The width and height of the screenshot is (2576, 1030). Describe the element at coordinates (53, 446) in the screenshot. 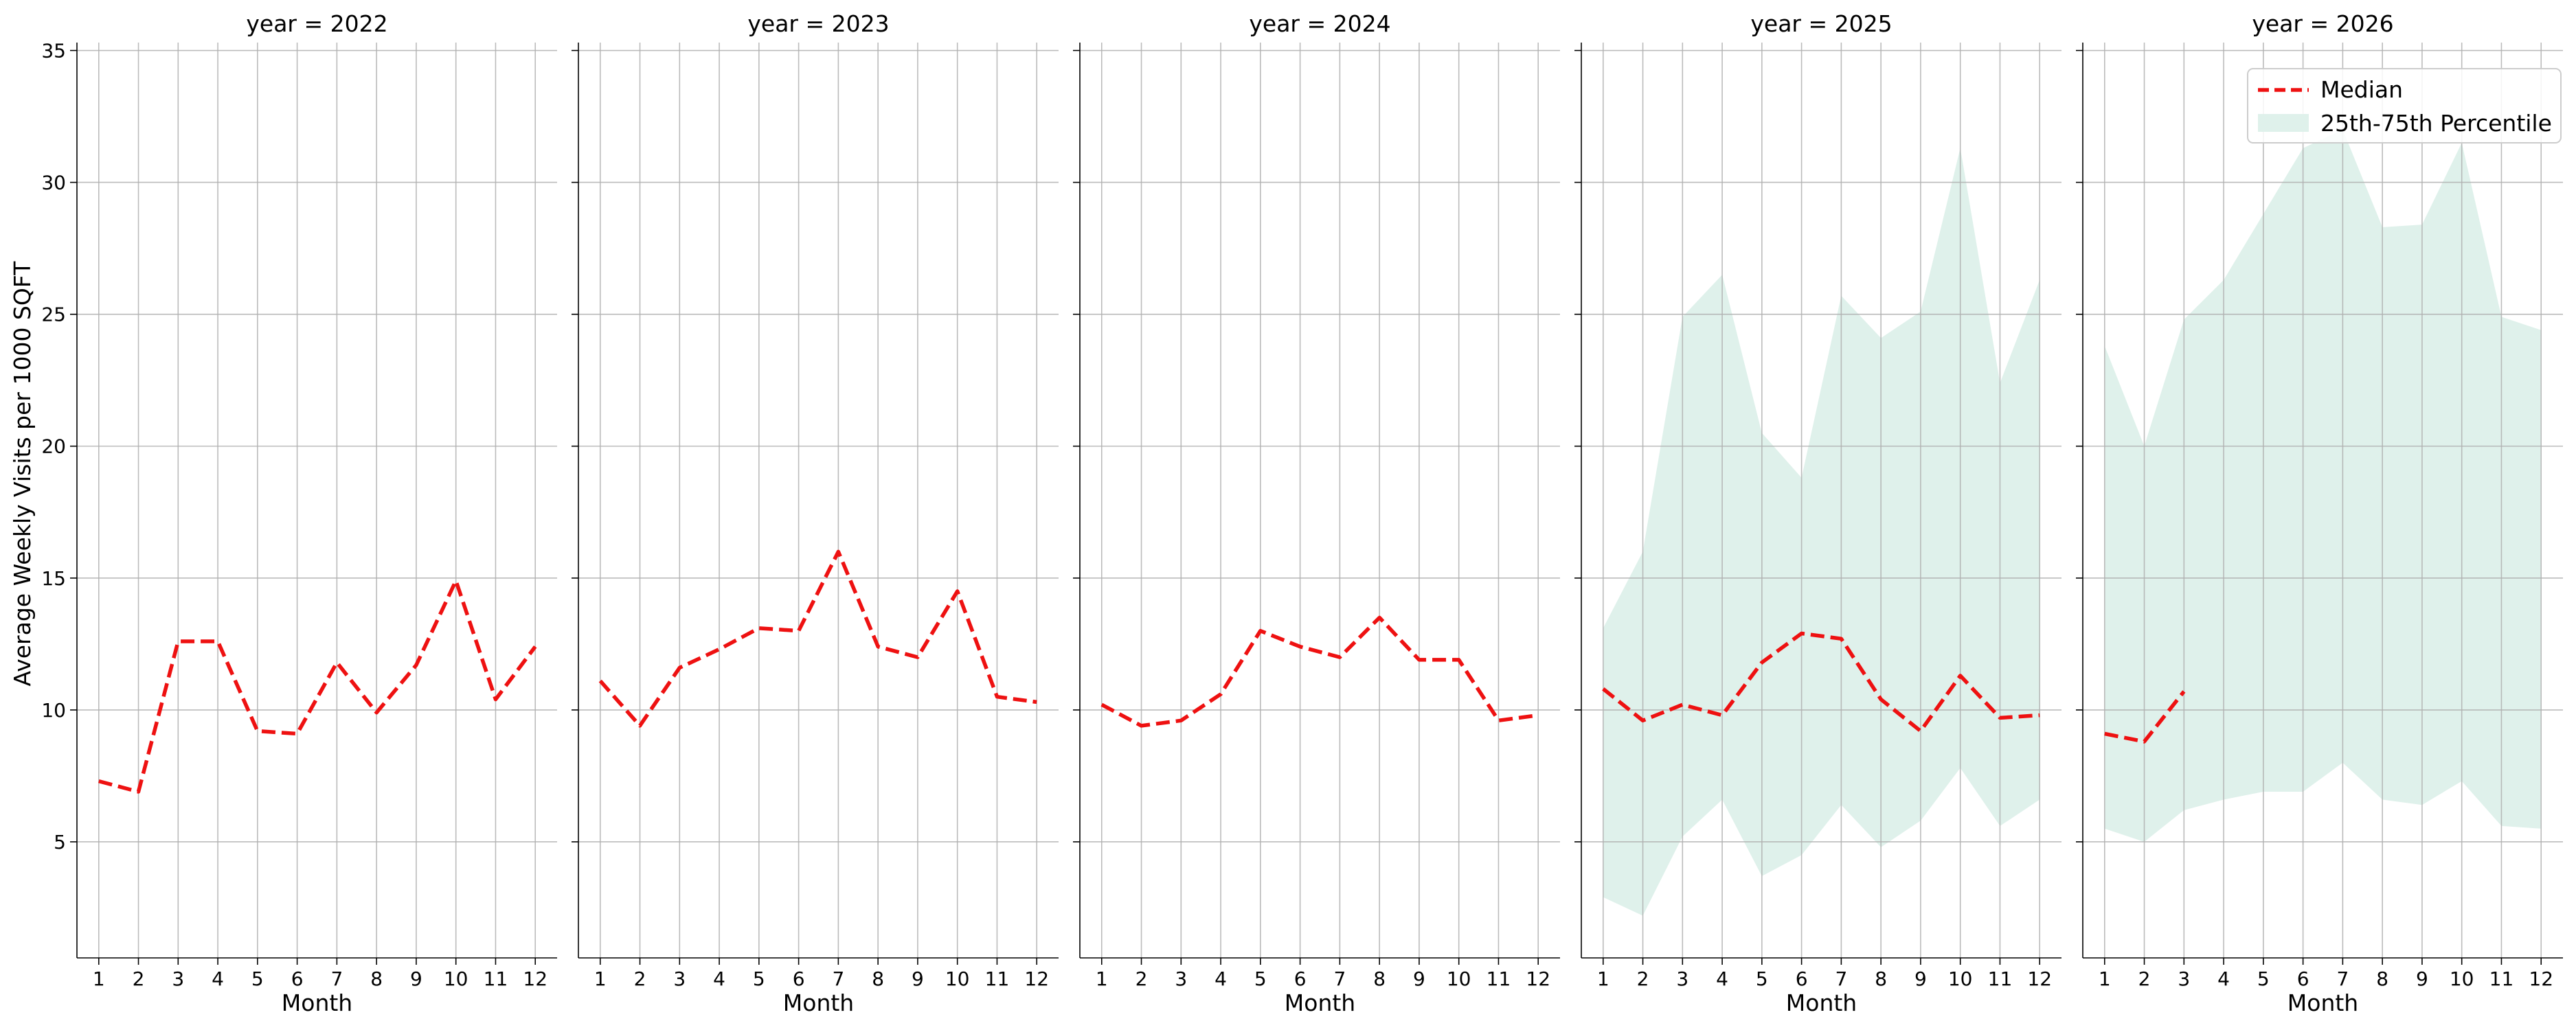

I see `y-tick-label: 20` at that location.